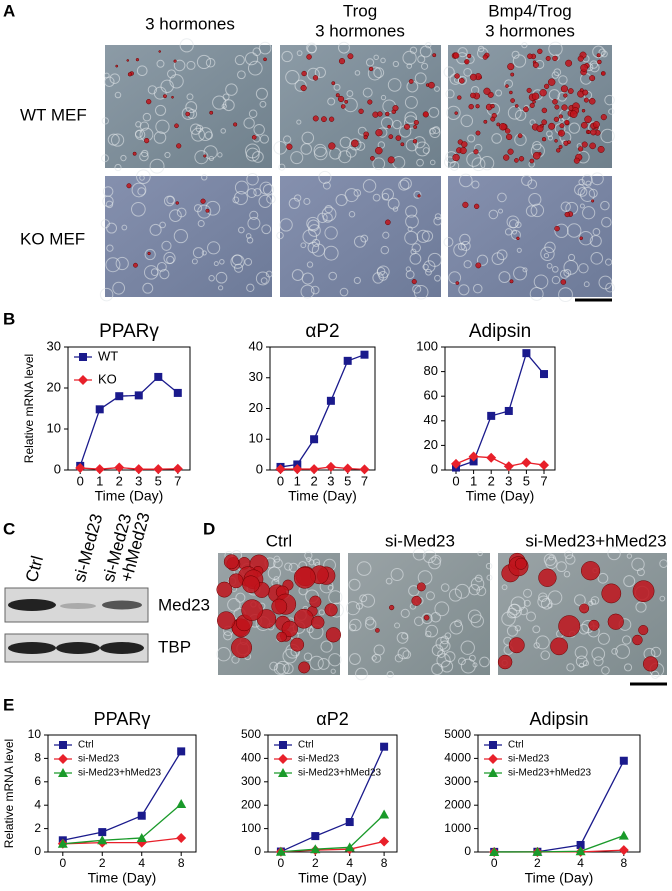 This screenshot has height=891, width=672. Describe the element at coordinates (9, 10) in the screenshot. I see `panel-label: A` at that location.